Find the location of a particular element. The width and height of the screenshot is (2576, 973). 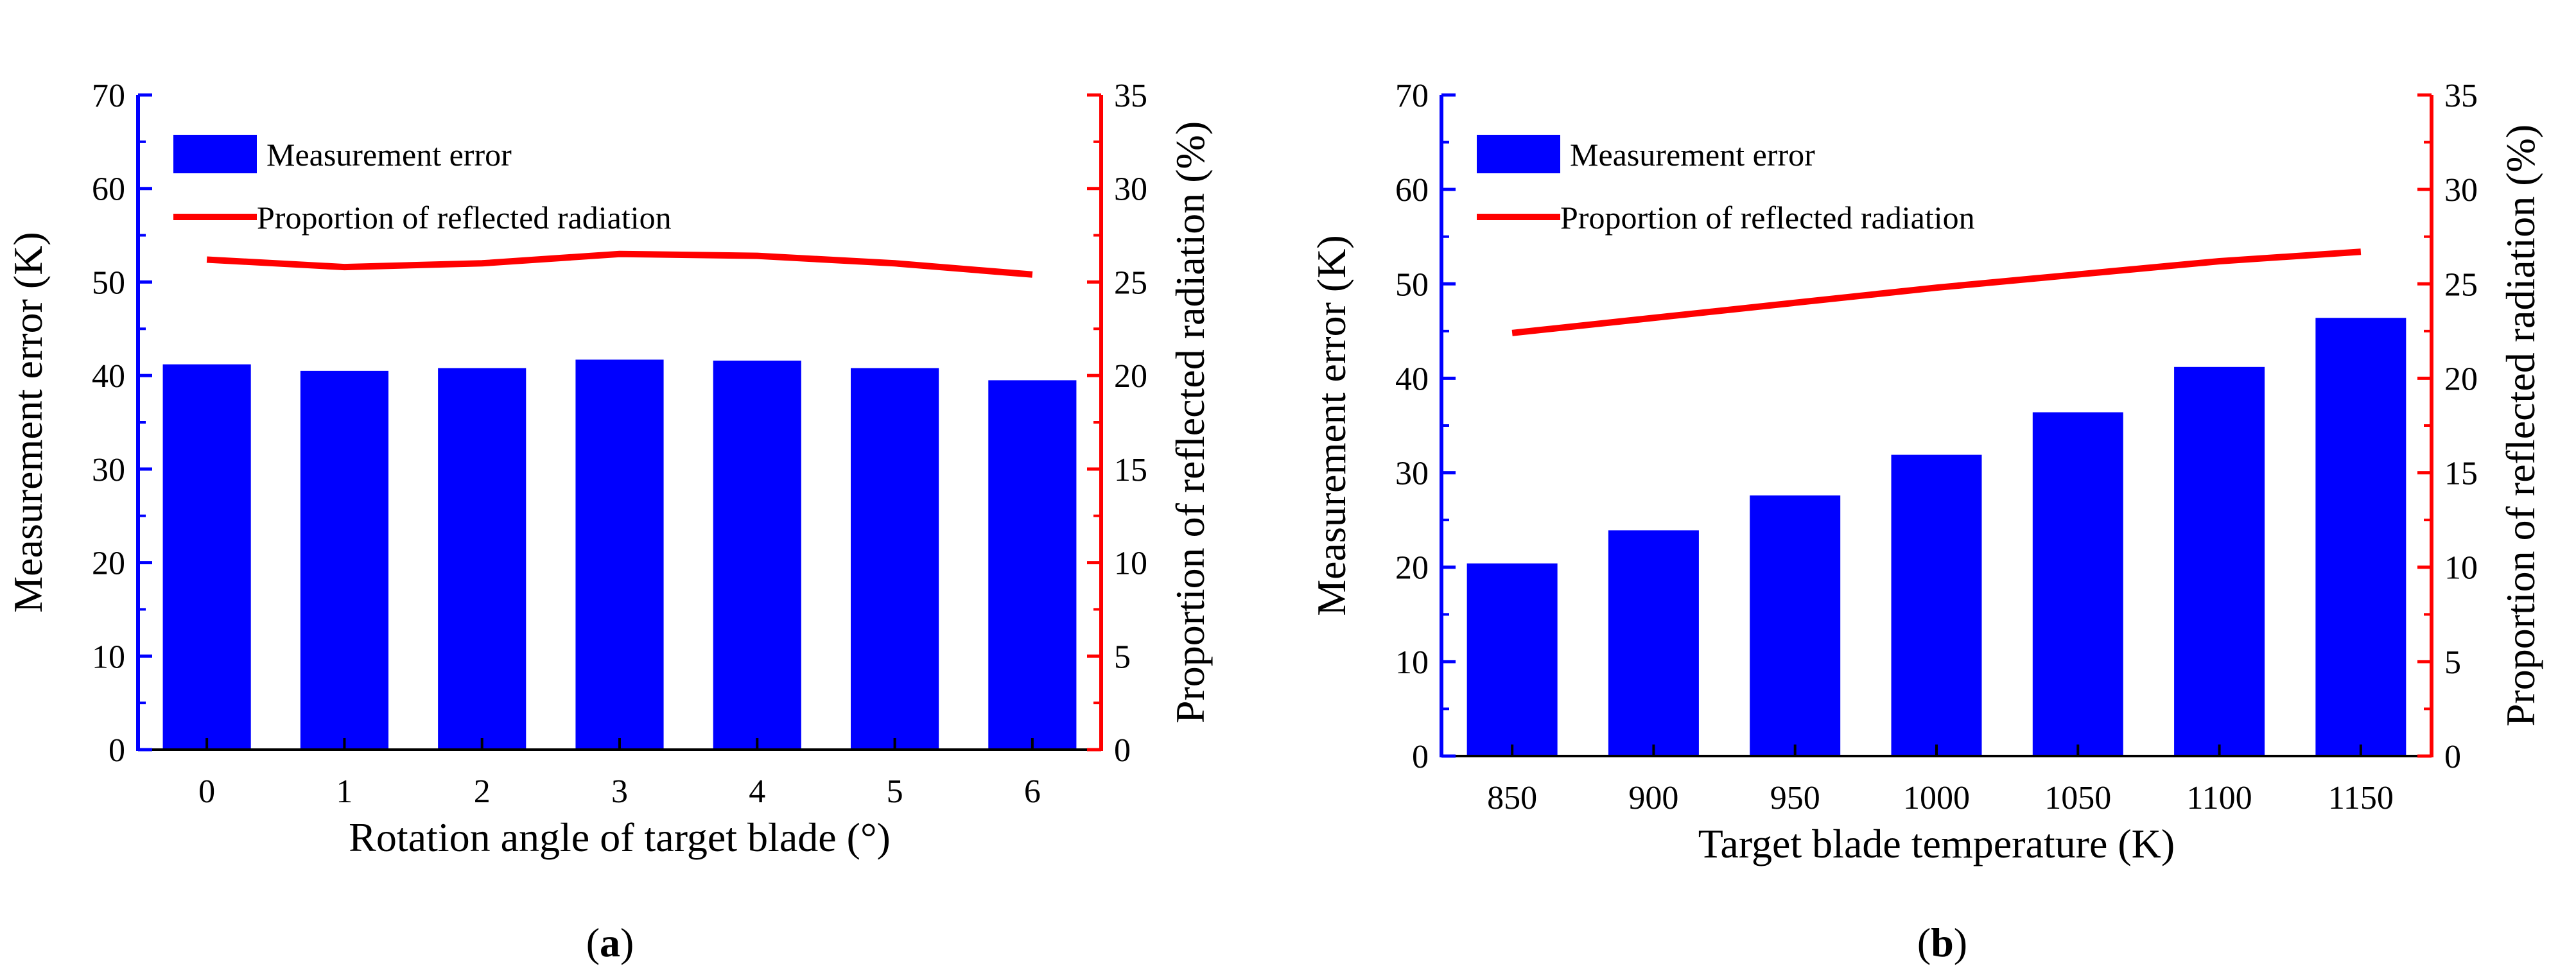

x-tick-label: 1100 is located at coordinates (2219, 798).